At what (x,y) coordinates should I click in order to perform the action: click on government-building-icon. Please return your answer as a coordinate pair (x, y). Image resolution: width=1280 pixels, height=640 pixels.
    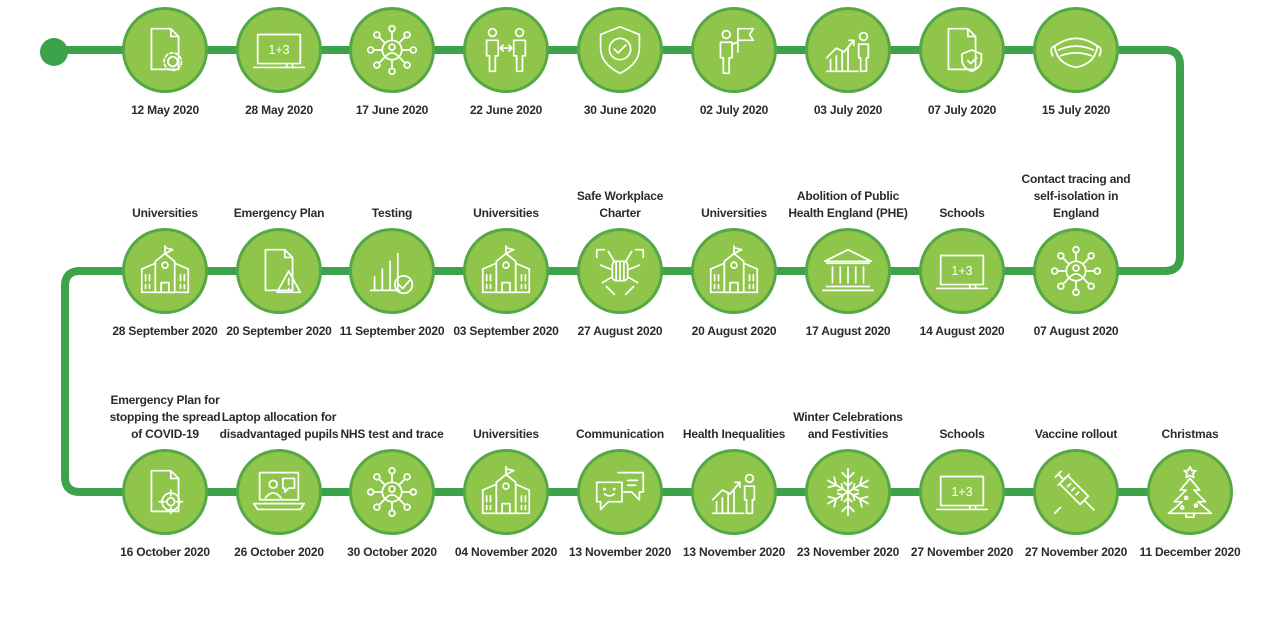
    Looking at the image, I should click on (848, 271).